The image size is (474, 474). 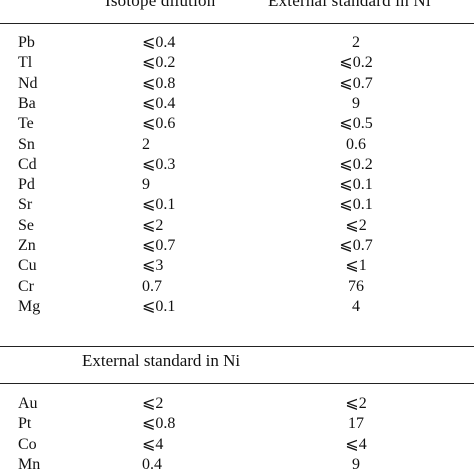 What do you see at coordinates (29, 306) in the screenshot?
I see `element-symbol: Mg` at bounding box center [29, 306].